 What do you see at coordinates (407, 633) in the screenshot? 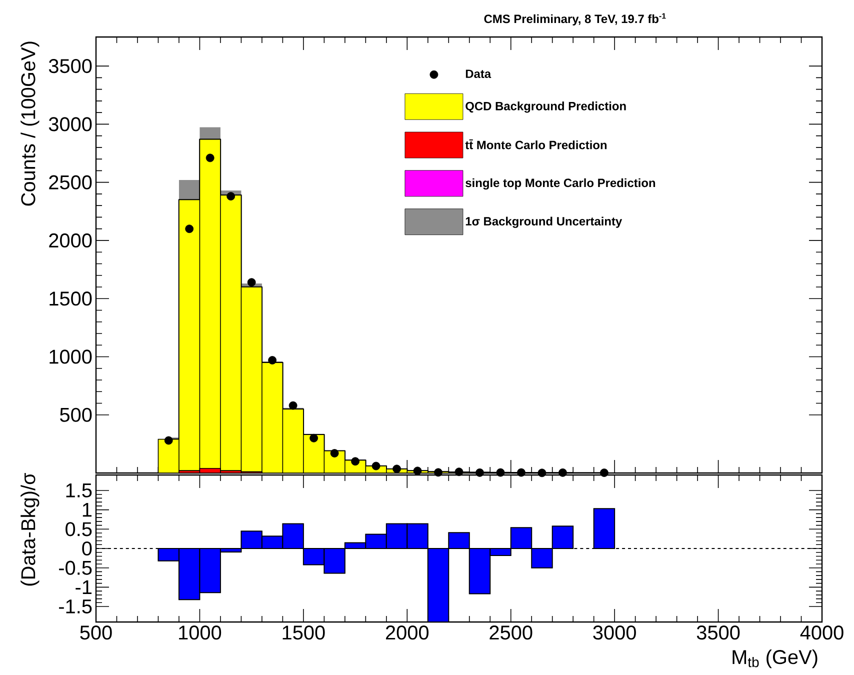
I see `x-tick-label: 2000` at bounding box center [407, 633].